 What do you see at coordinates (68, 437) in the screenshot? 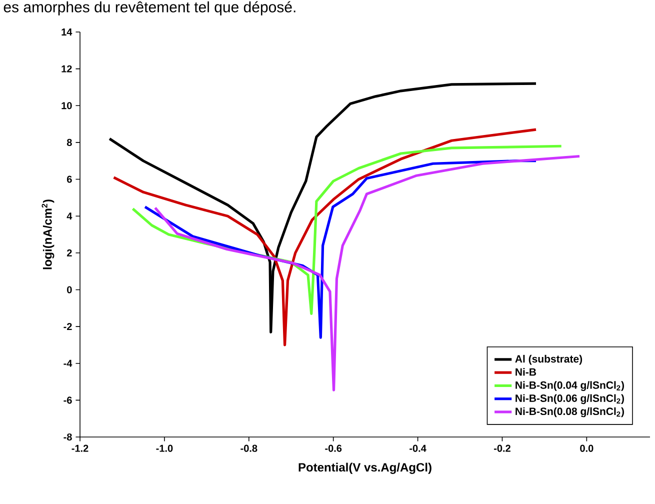
I see `y-tick-label: -8` at bounding box center [68, 437].